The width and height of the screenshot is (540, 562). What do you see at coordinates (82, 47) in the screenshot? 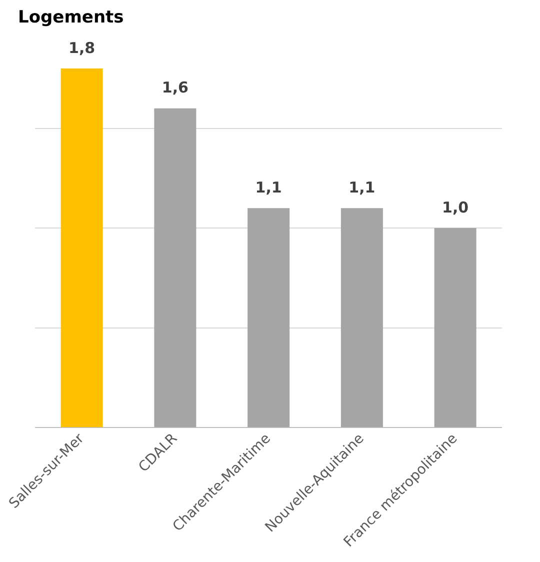
I see `data-label: 1,8` at bounding box center [82, 47].